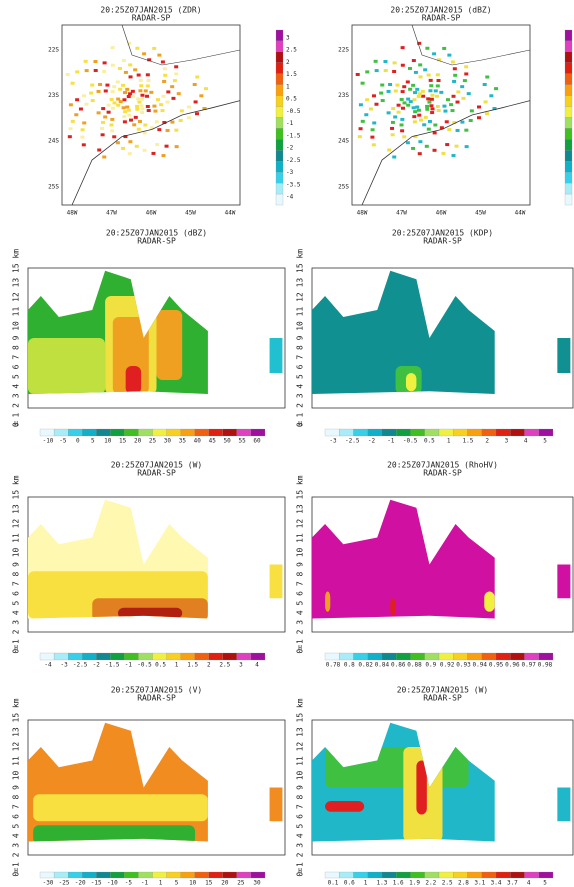 The width and height of the screenshot is (574, 887). Describe the element at coordinates (53, 186) in the screenshot. I see `lat-label: 25S` at that location.